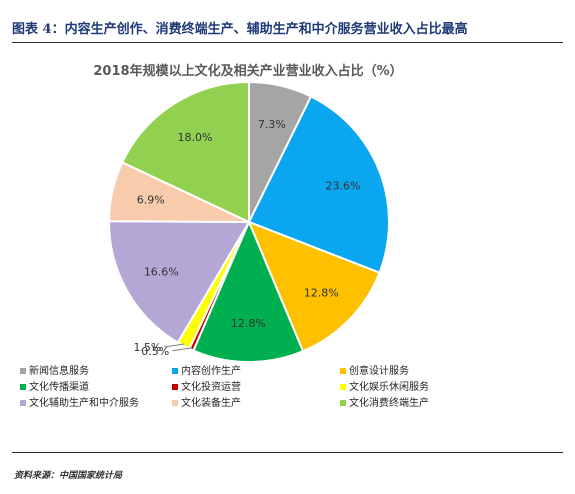  I want to click on legend-label-1: 内容创作生产, so click(211, 370).